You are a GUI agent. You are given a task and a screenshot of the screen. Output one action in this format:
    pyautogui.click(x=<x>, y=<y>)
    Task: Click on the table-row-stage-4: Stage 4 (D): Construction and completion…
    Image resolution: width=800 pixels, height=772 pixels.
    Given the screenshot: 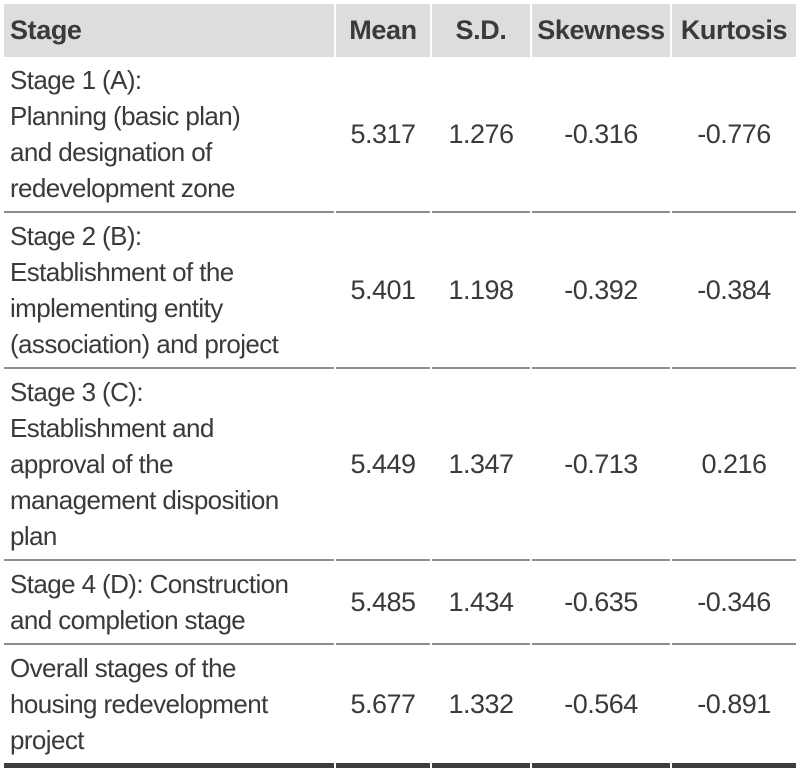 What is the action you would take?
    pyautogui.click(x=400, y=603)
    